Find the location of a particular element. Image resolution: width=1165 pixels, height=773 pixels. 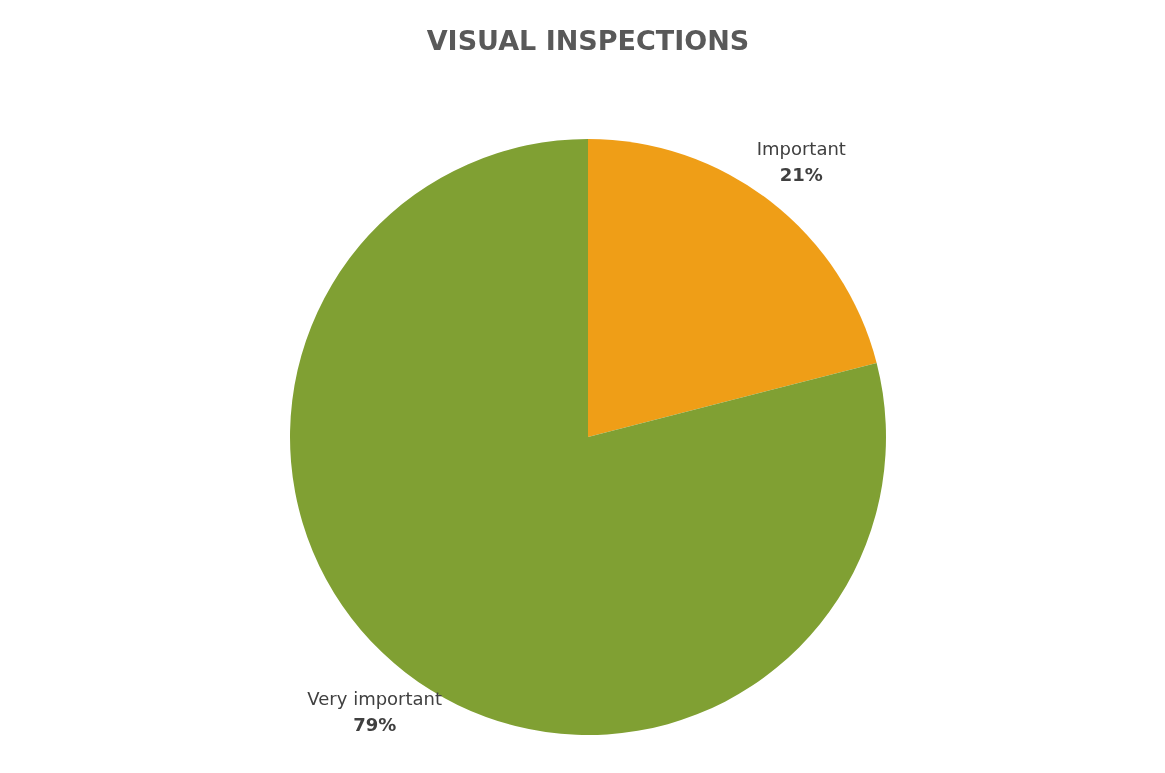

data-label: 21% is located at coordinates (801, 175).